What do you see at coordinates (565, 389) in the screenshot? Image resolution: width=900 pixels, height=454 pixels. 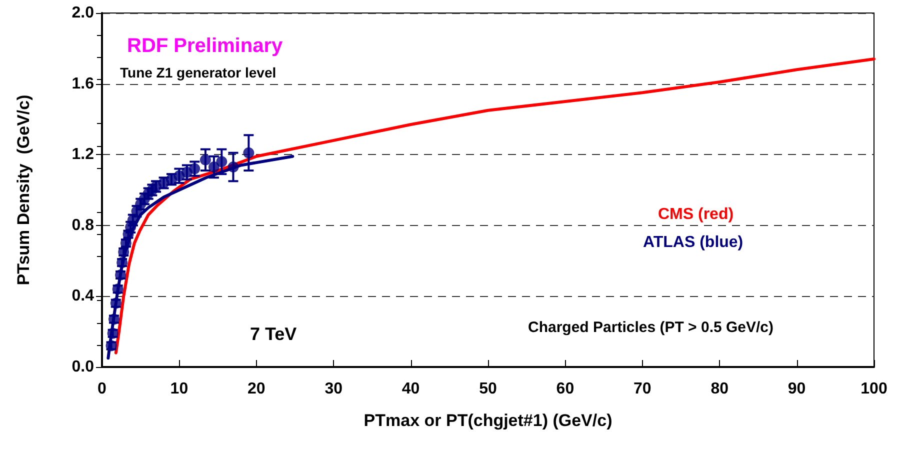 I see `x-tick-label: 60` at bounding box center [565, 389].